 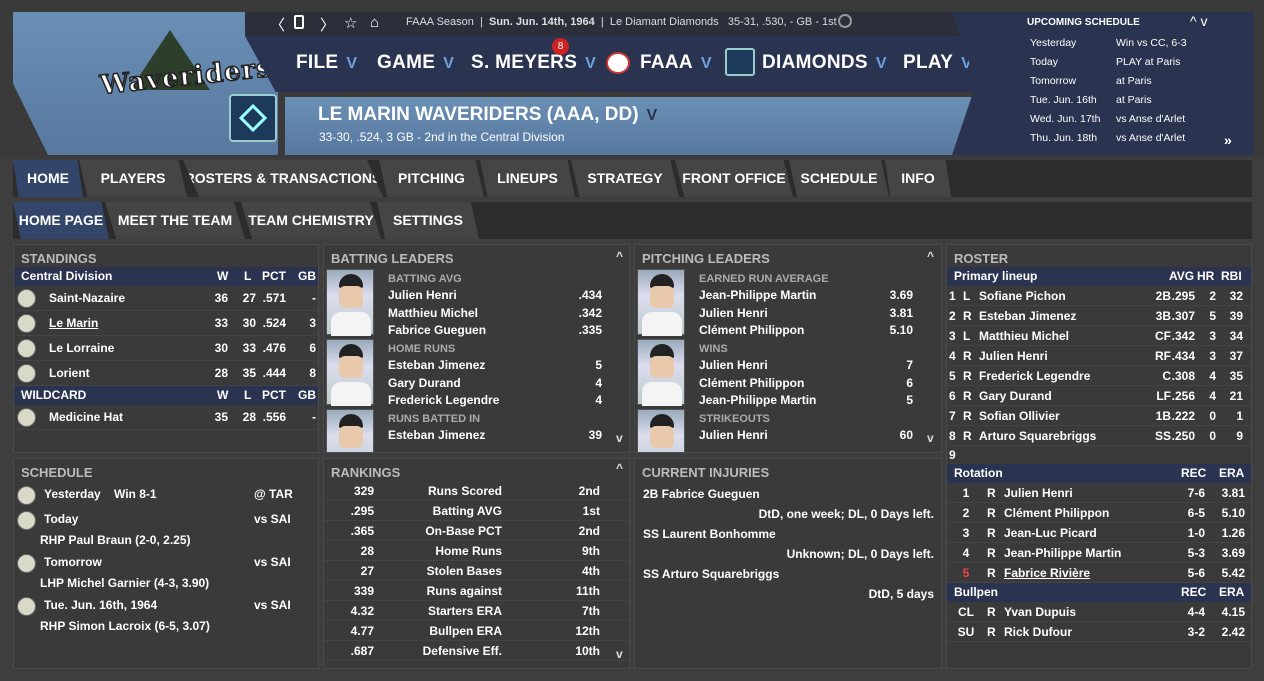 I want to click on nav-tab-rosters-transactions: ROSTERS & TRANSACTIONS, so click(x=283, y=178).